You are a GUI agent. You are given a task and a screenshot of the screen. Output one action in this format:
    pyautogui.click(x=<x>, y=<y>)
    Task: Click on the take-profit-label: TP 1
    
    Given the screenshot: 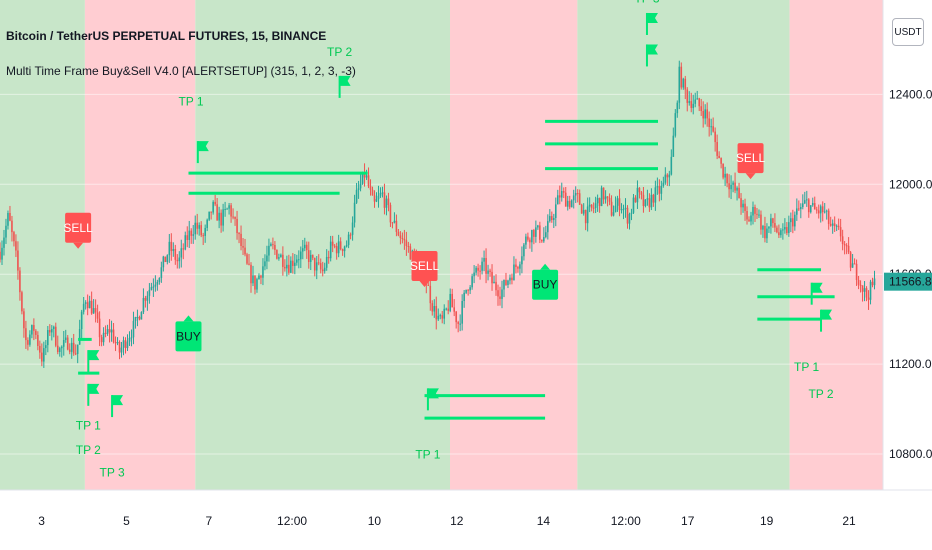 What is the action you would take?
    pyautogui.click(x=190, y=102)
    